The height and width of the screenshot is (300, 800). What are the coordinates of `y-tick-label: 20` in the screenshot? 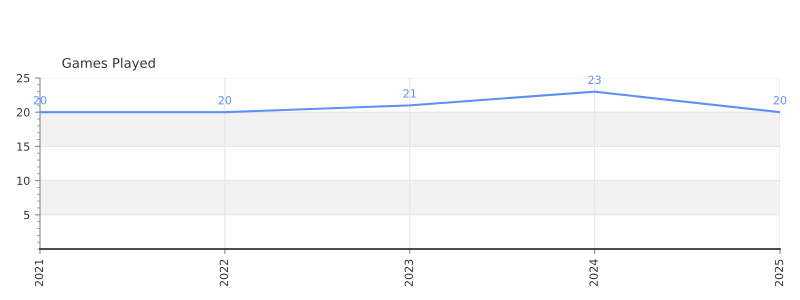 It's located at (23, 112).